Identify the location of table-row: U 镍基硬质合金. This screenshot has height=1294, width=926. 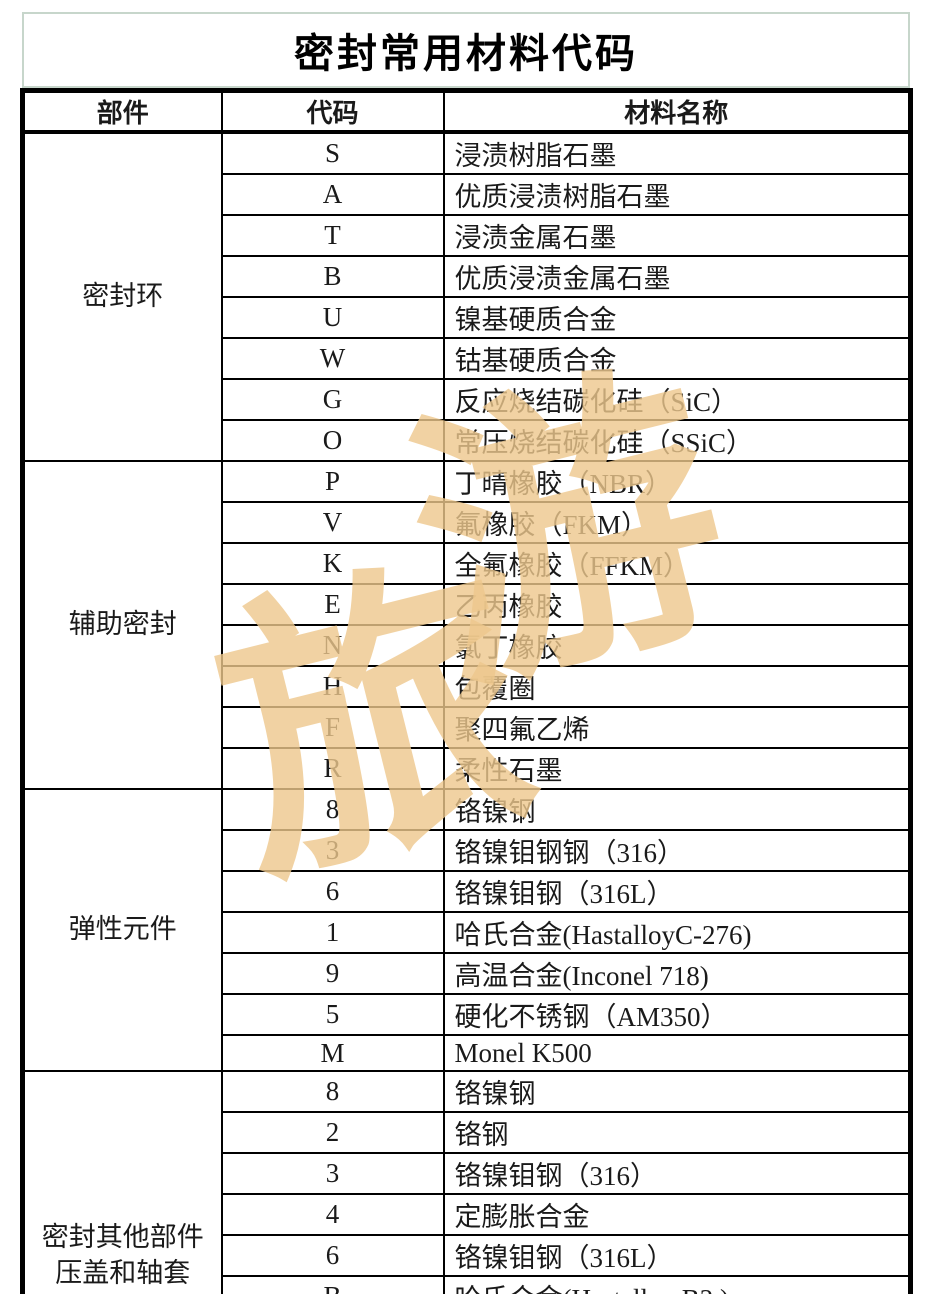
(467, 317).